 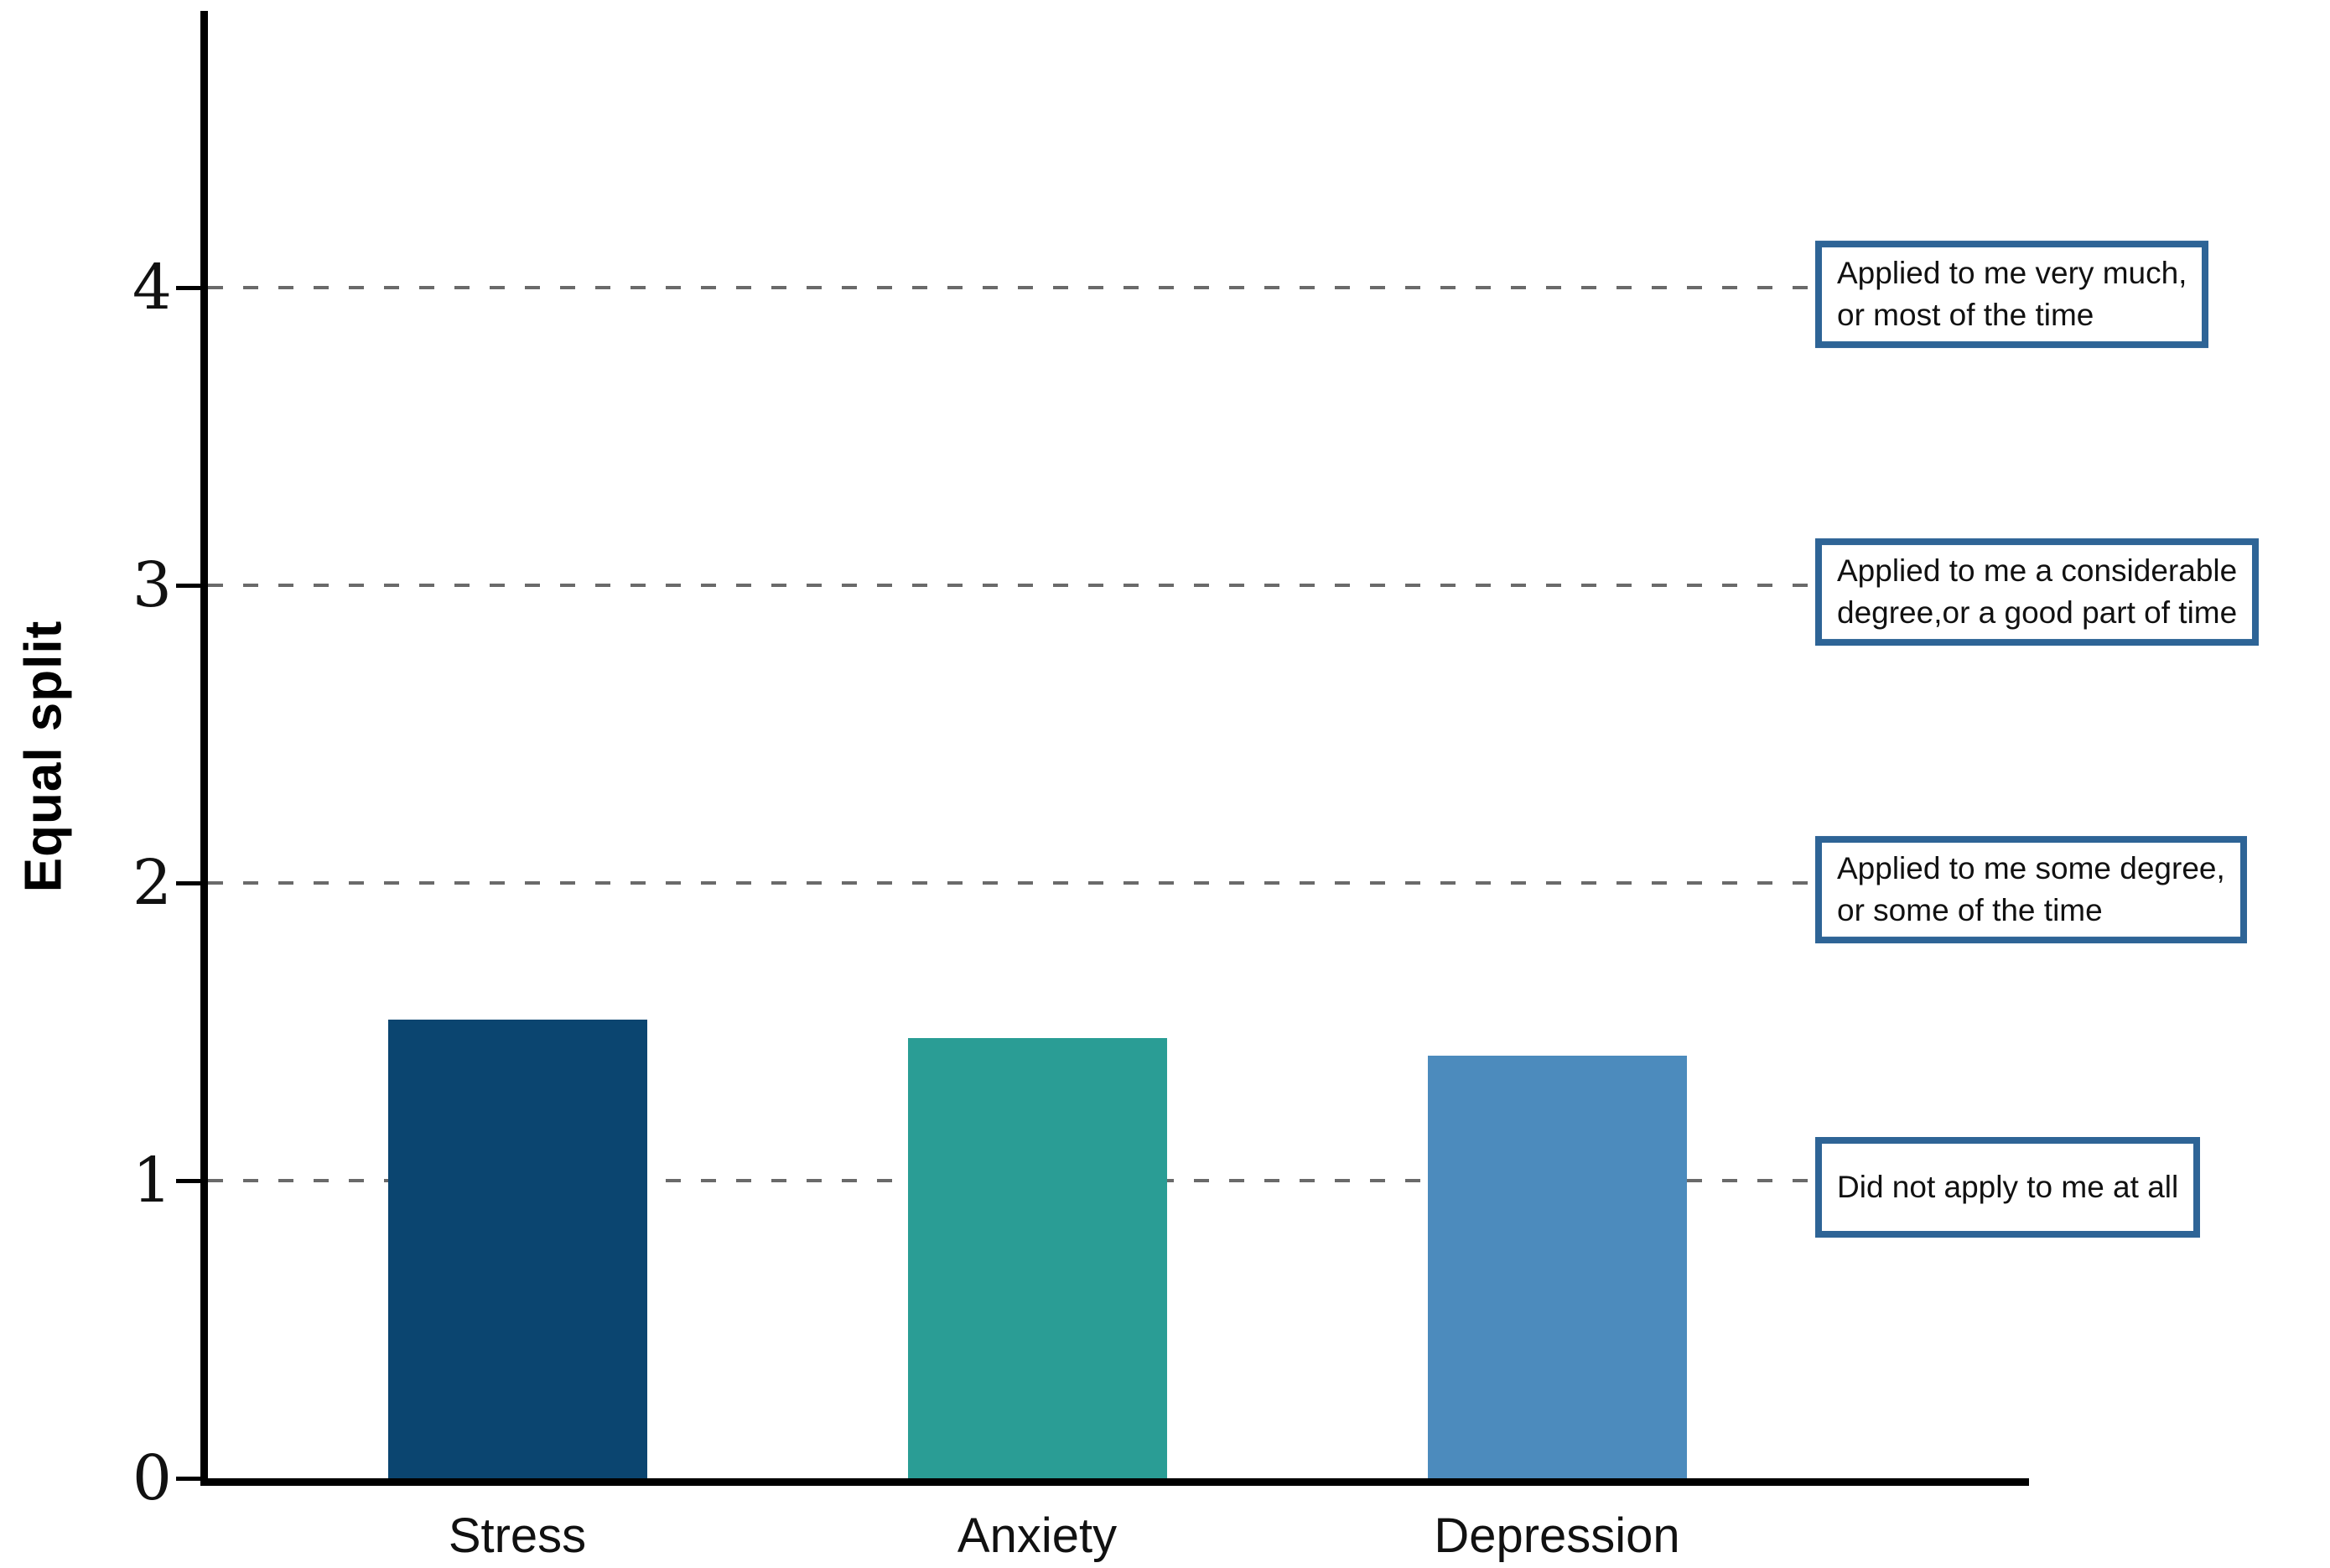 I want to click on y-tick-label: 4, so click(x=152, y=288).